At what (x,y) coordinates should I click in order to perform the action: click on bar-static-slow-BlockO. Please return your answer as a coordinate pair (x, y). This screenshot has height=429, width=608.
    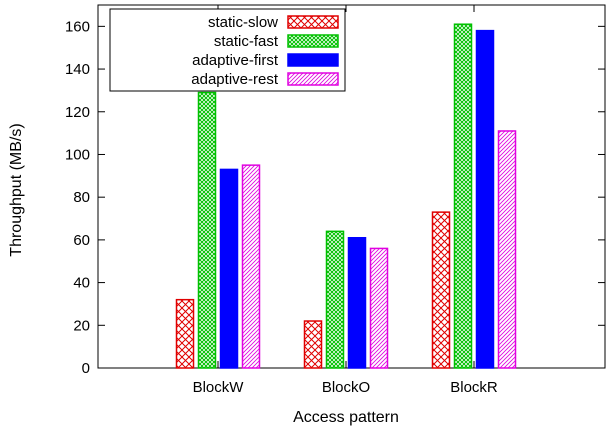
    Looking at the image, I should click on (313, 344).